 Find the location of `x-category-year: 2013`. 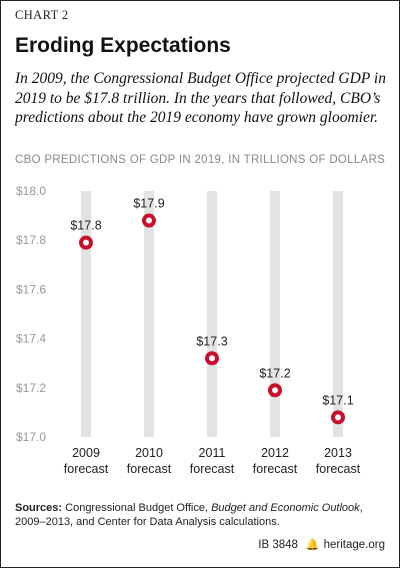

x-category-year: 2013 is located at coordinates (338, 453).